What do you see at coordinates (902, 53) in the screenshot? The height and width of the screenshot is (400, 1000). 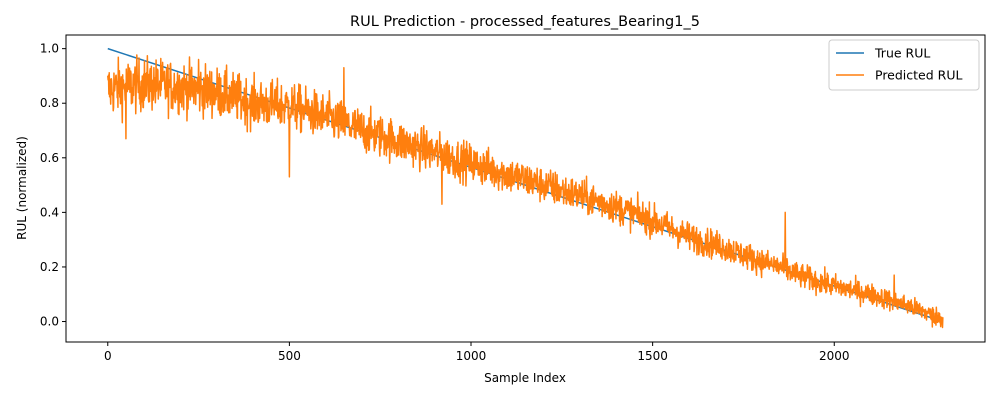 I see `legend-true-rul-label: True RUL` at bounding box center [902, 53].